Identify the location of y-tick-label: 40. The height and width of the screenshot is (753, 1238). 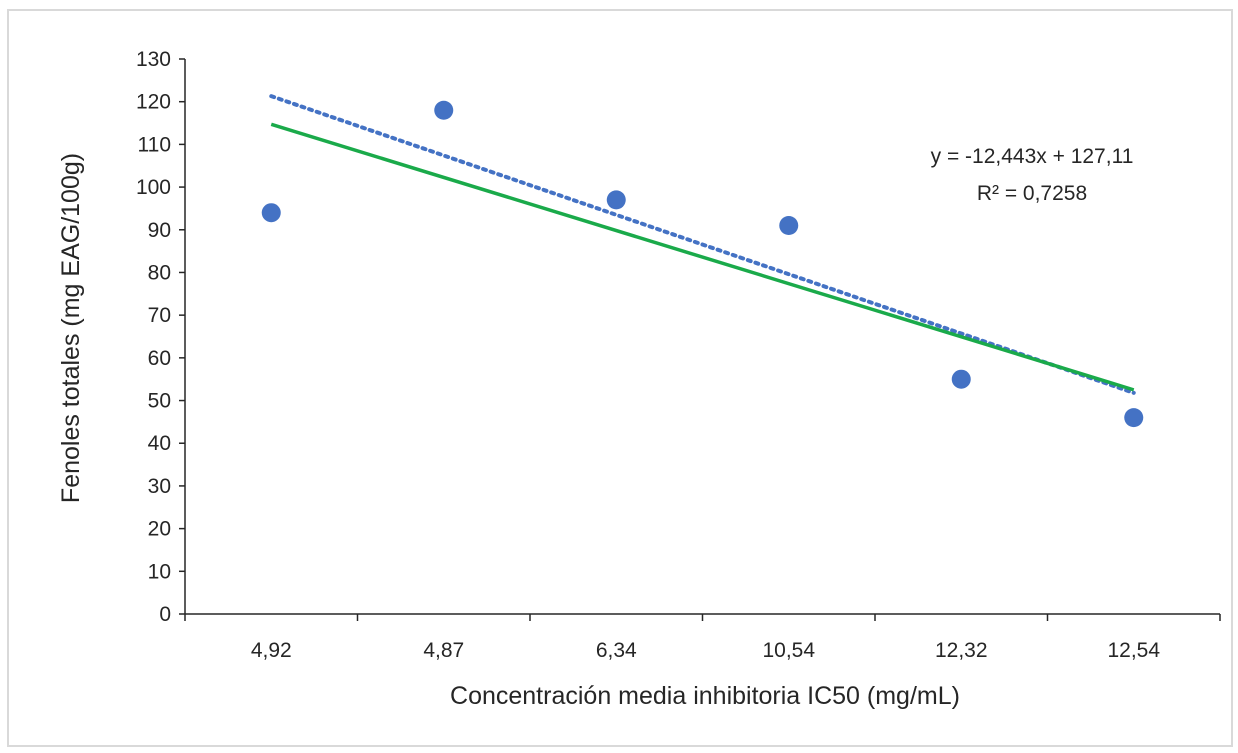
(159, 443).